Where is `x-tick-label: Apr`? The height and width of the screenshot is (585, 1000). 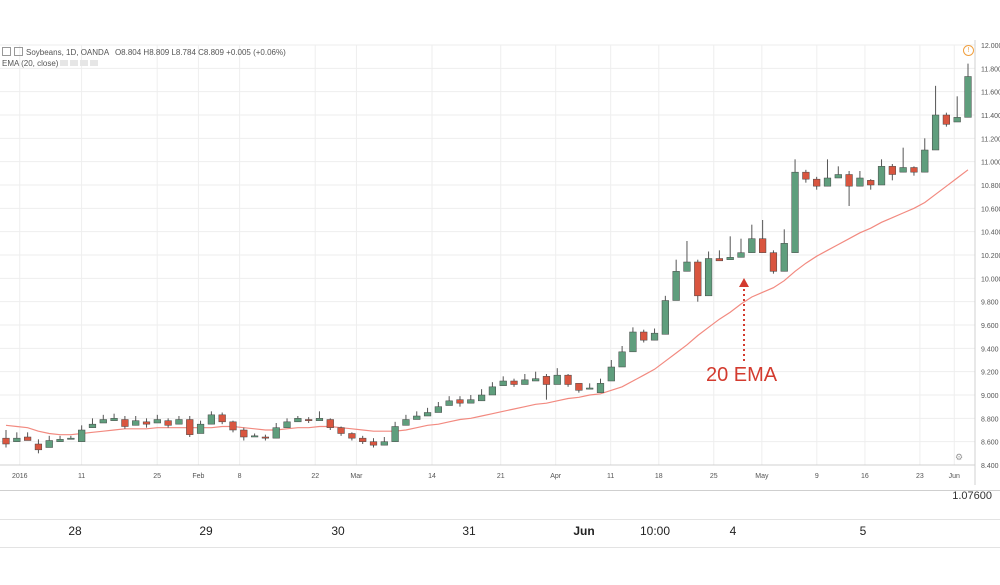 x-tick-label: Apr is located at coordinates (556, 476).